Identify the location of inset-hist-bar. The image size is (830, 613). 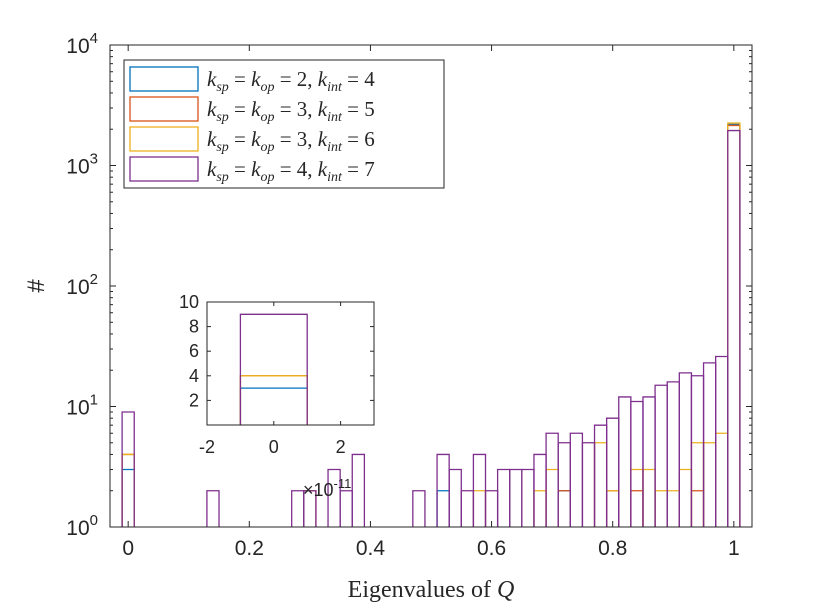
(273, 369).